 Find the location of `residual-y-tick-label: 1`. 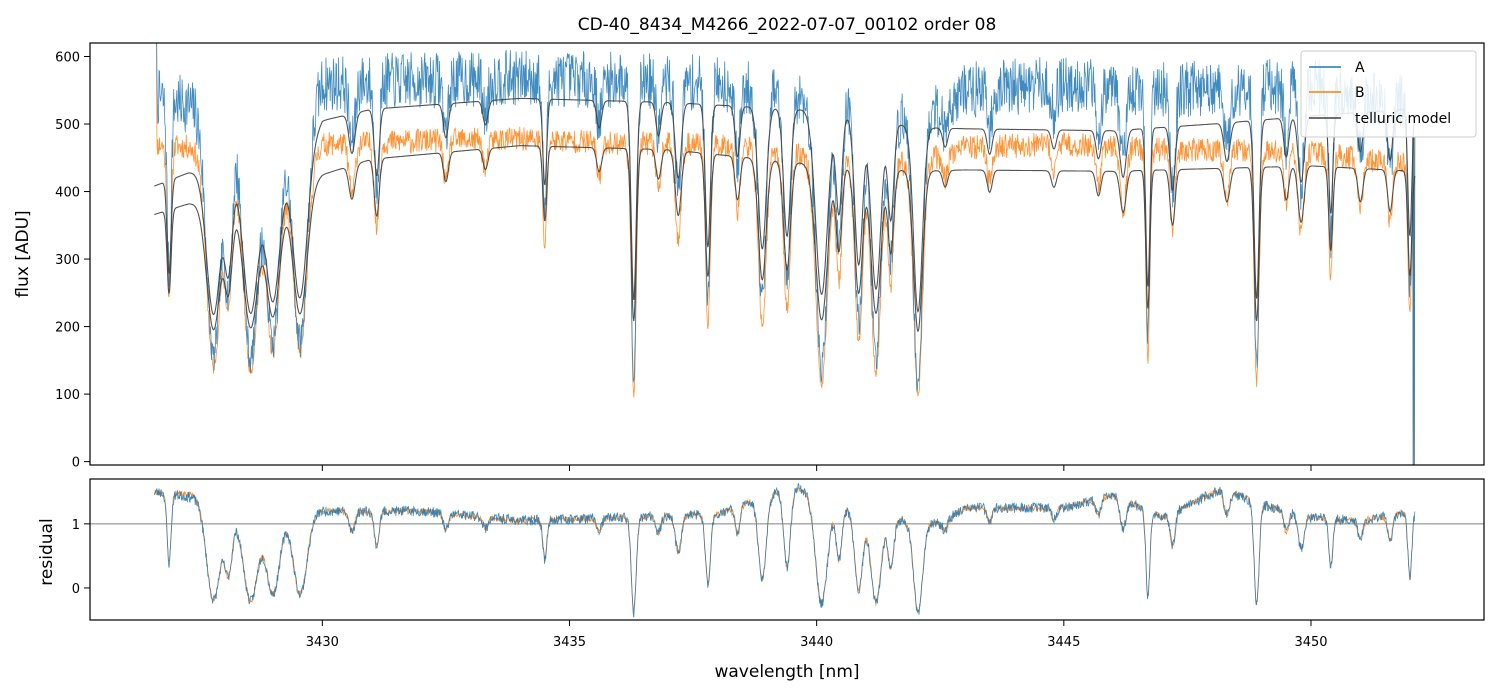

residual-y-tick-label: 1 is located at coordinates (76, 525).